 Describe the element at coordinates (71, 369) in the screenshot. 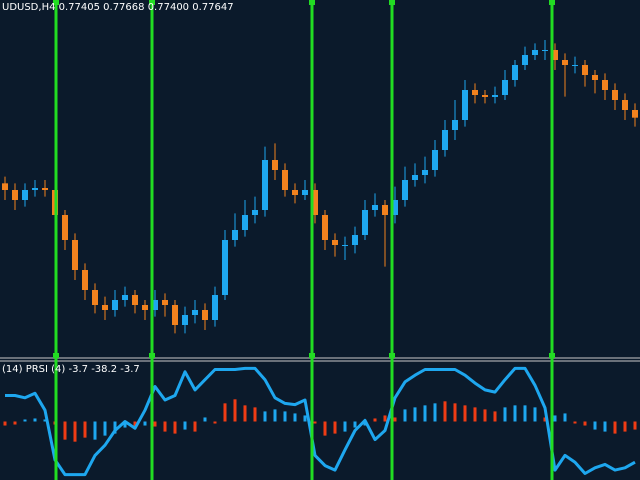

I see `indicator-title: (14) PRSI (4) -3.7 -38.2 -3.7` at that location.